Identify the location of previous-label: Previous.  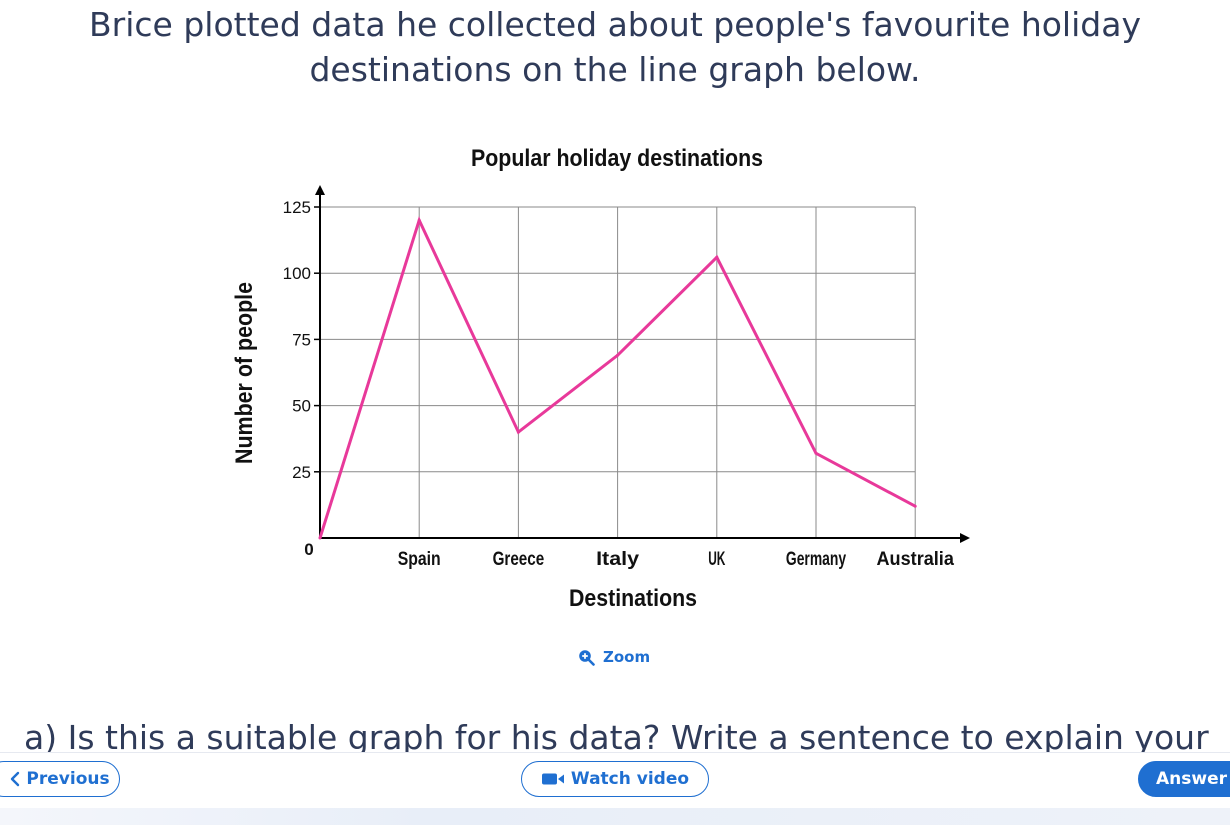
(68, 779).